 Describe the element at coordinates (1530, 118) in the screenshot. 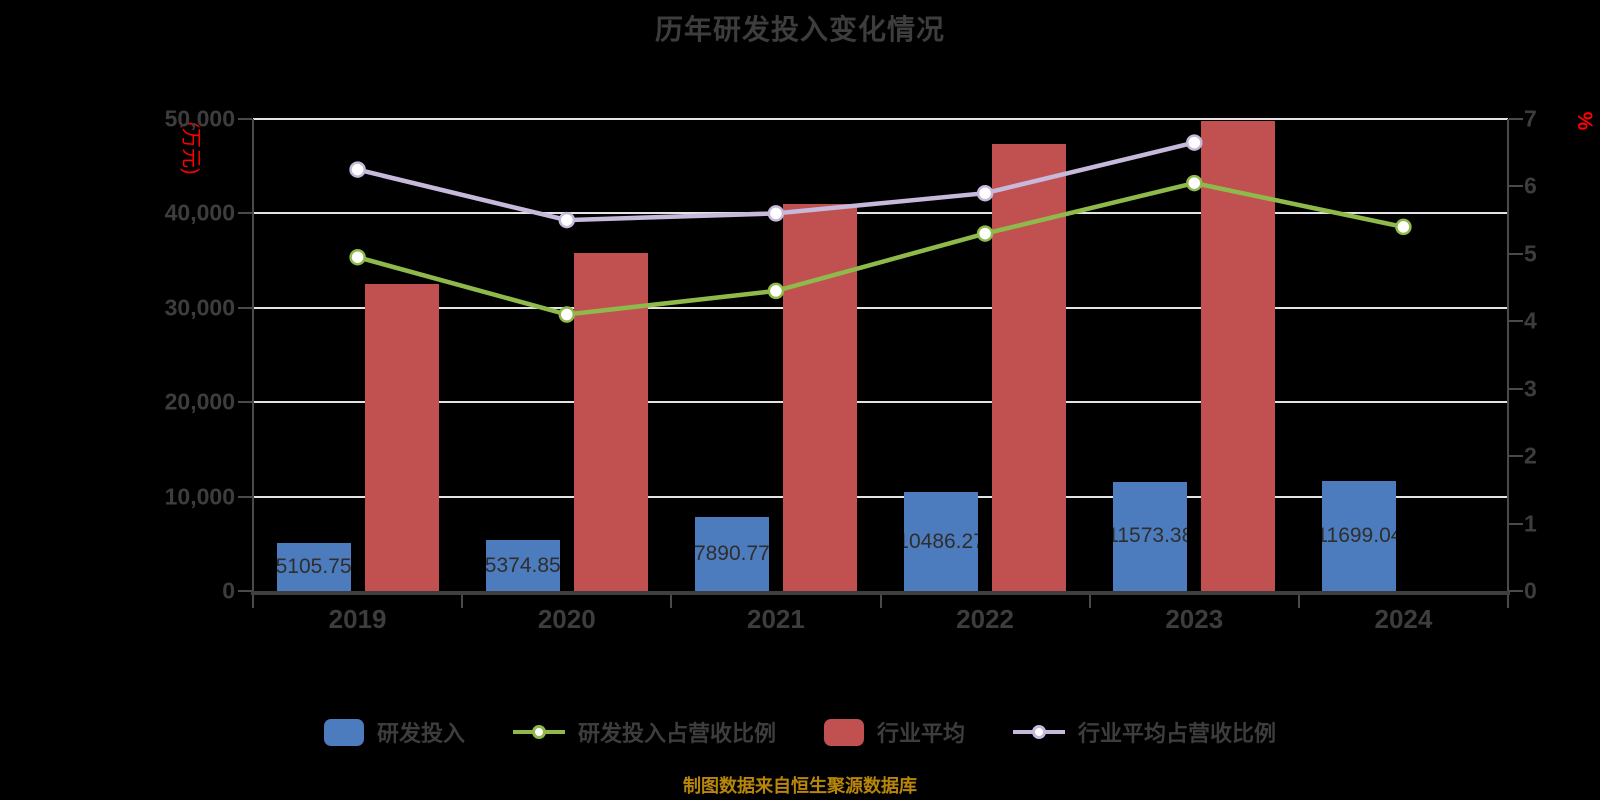

I see `right-axis-tick-label: 7` at that location.